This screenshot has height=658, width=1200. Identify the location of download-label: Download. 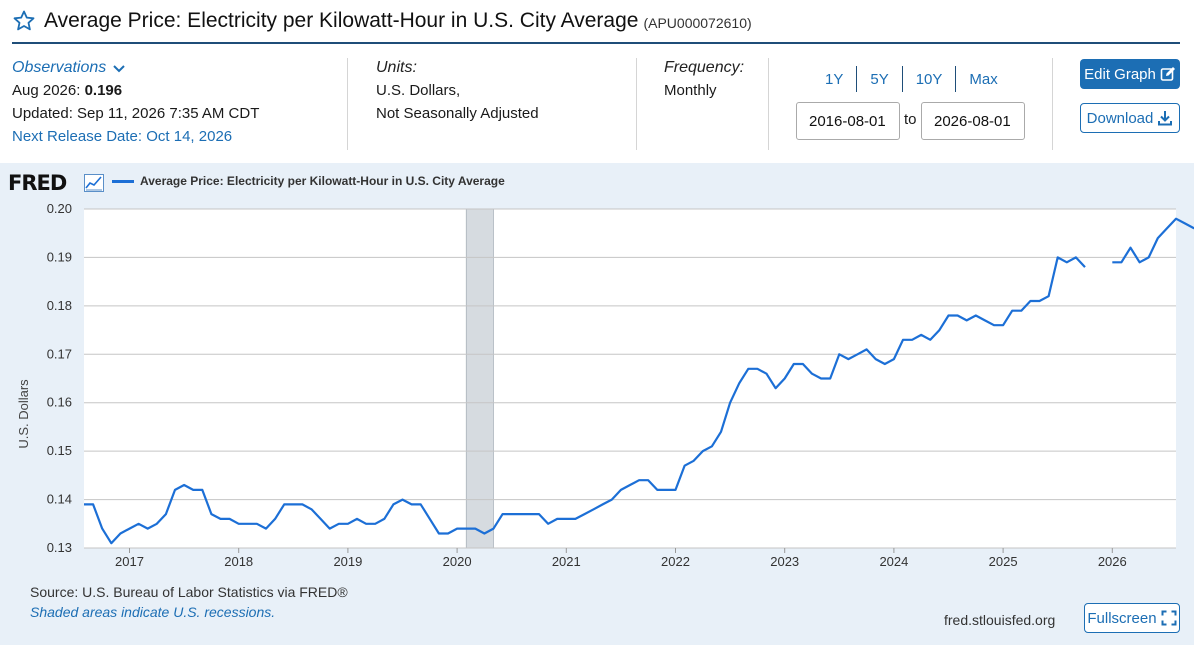
(1120, 118).